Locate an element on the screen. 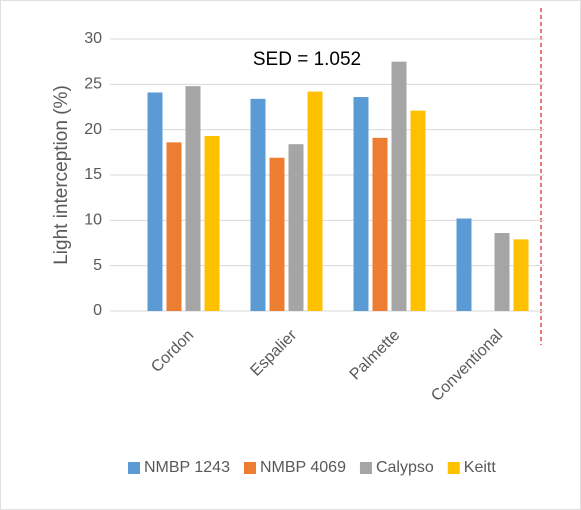 Image resolution: width=581 pixels, height=510 pixels. legend-label: Calypso is located at coordinates (405, 467).